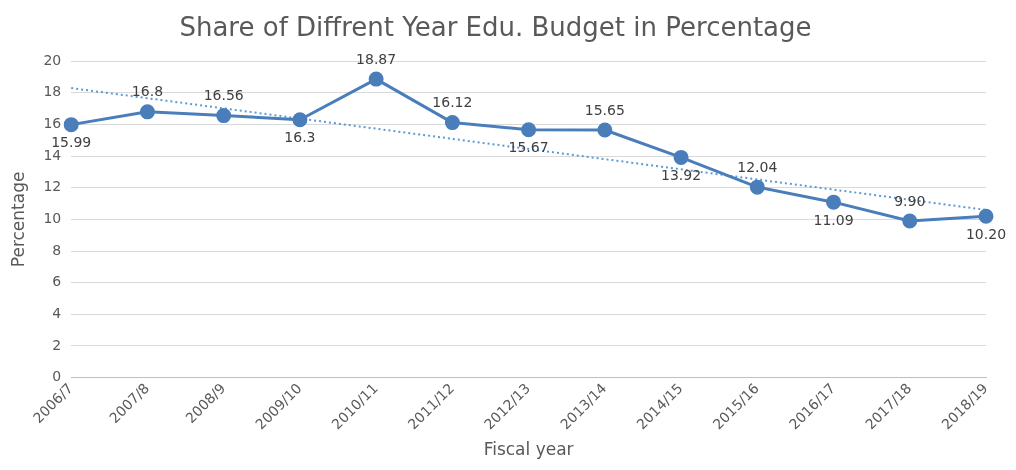 This screenshot has width=1016, height=470. I want to click on data-label: 15.67, so click(528, 147).